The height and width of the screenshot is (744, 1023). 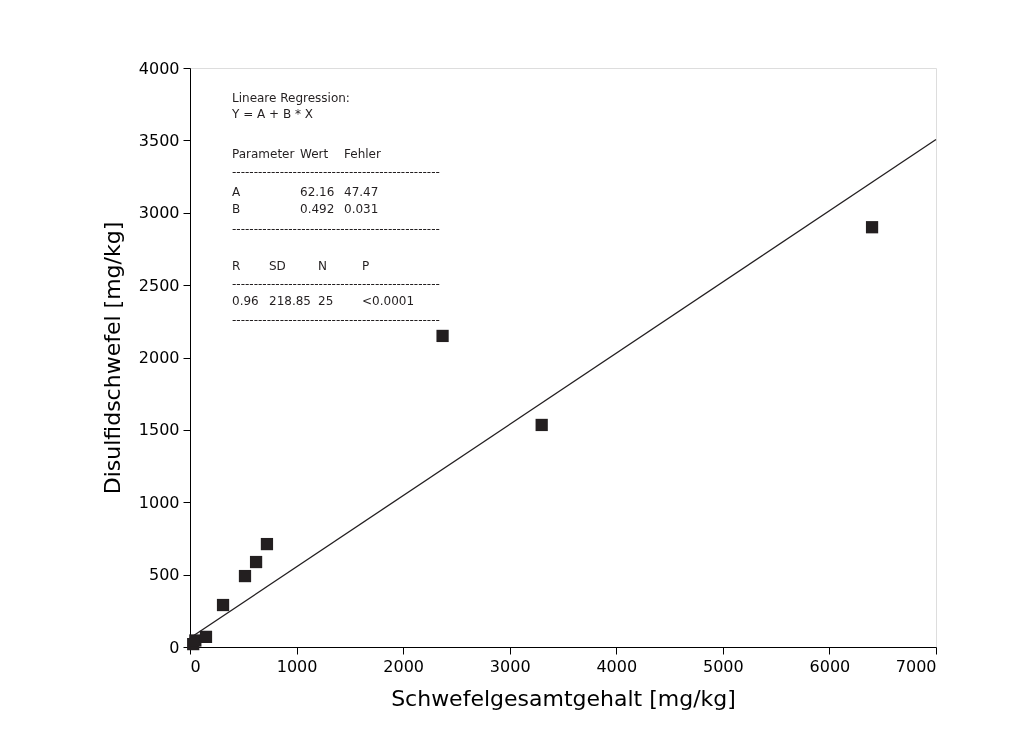 I want to click on text: R SD N P, so click(x=301, y=266).